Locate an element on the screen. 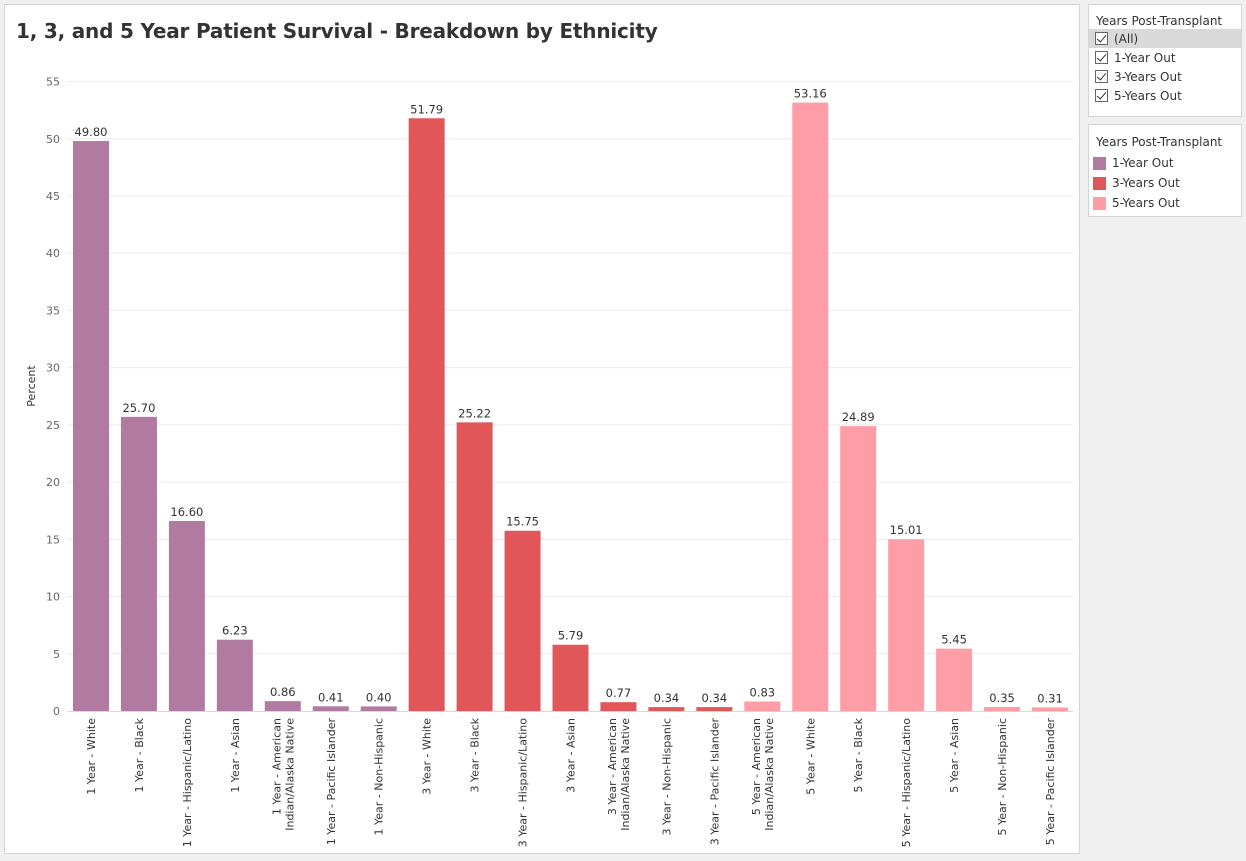 The width and height of the screenshot is (1246, 861). legend-item-label: 5-Years Out is located at coordinates (1146, 203).